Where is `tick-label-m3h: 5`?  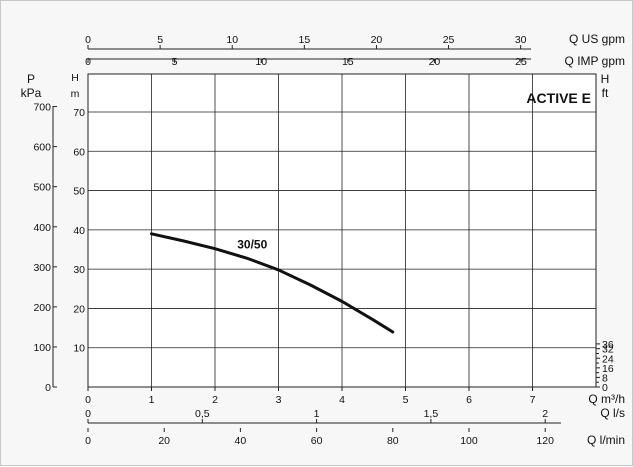 tick-label-m3h: 5 is located at coordinates (406, 400).